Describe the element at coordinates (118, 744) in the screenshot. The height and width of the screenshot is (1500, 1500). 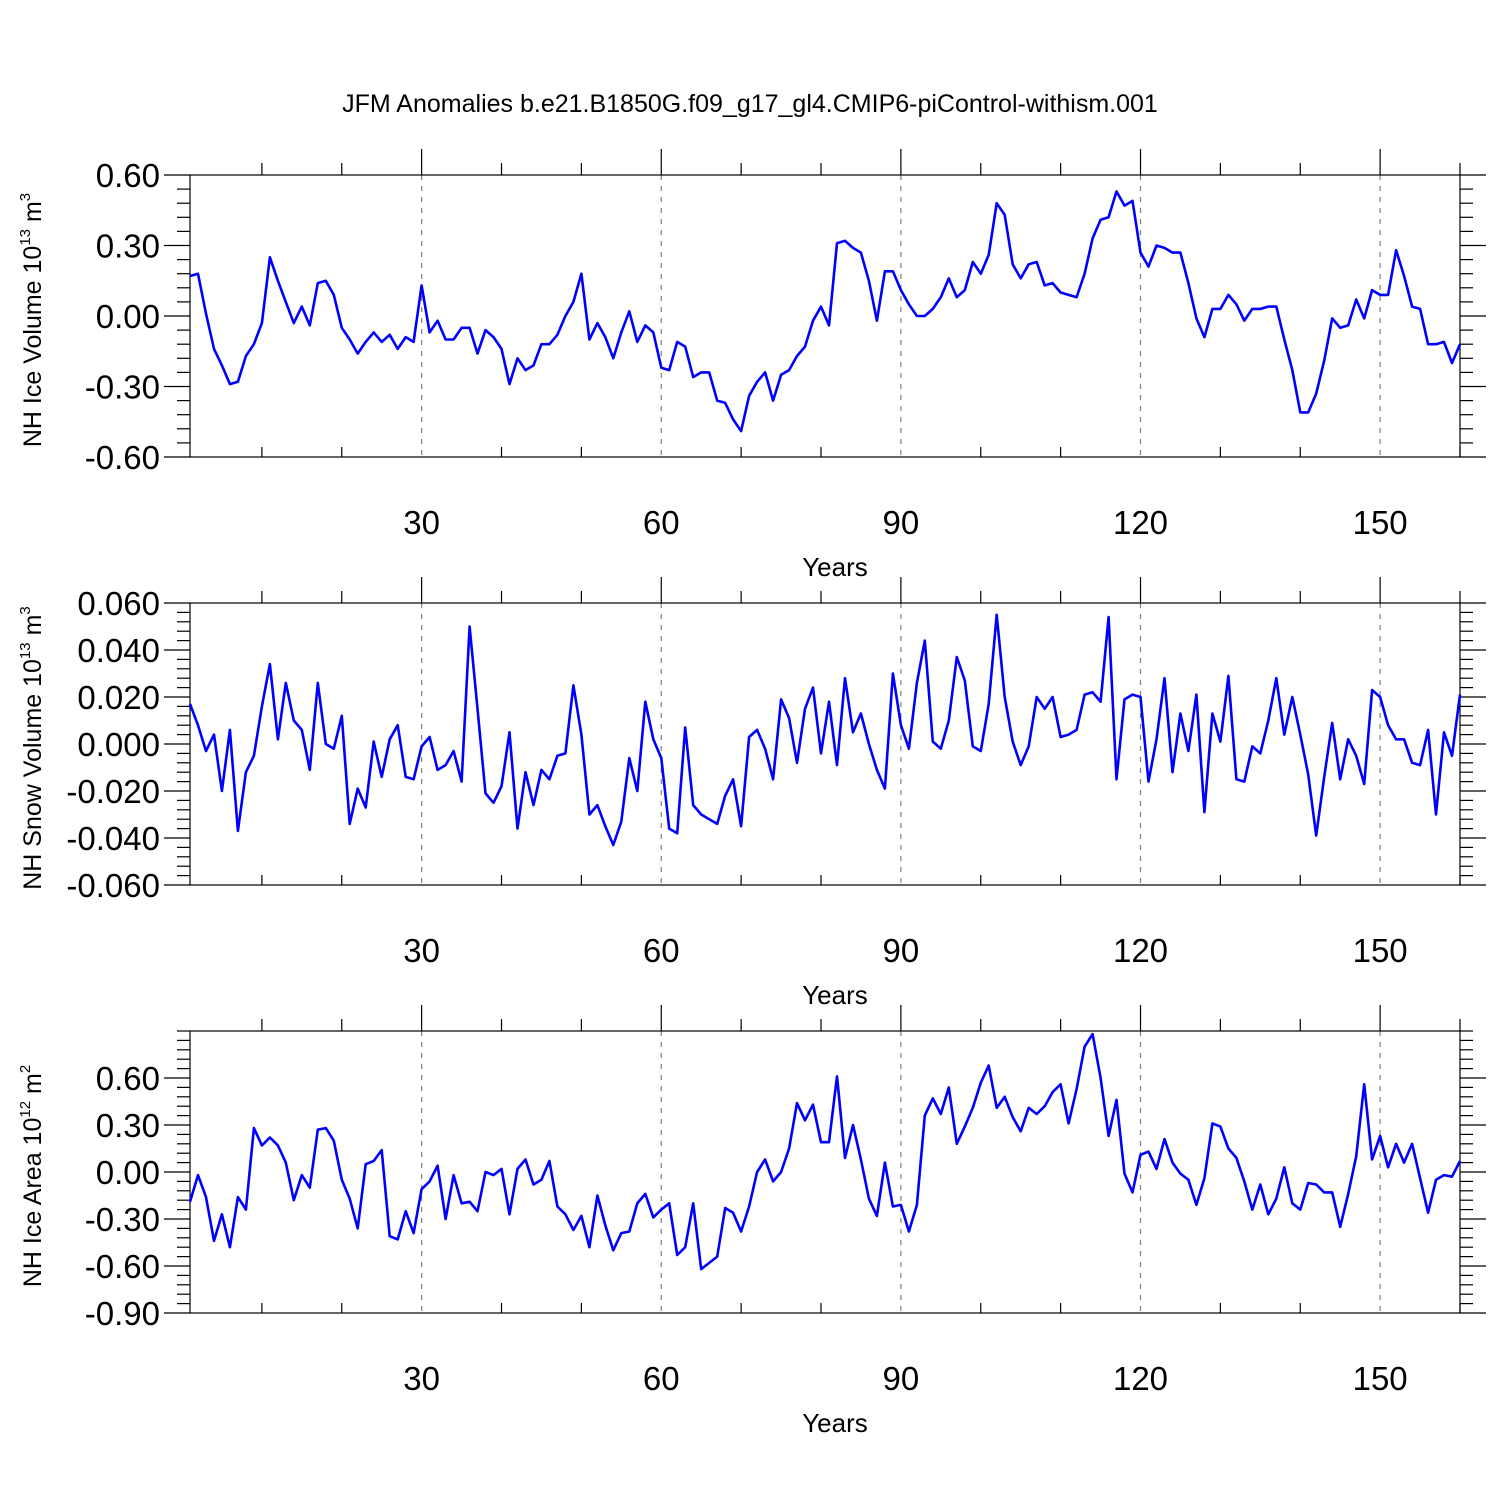
I see `y-tick-label: 0.000` at that location.